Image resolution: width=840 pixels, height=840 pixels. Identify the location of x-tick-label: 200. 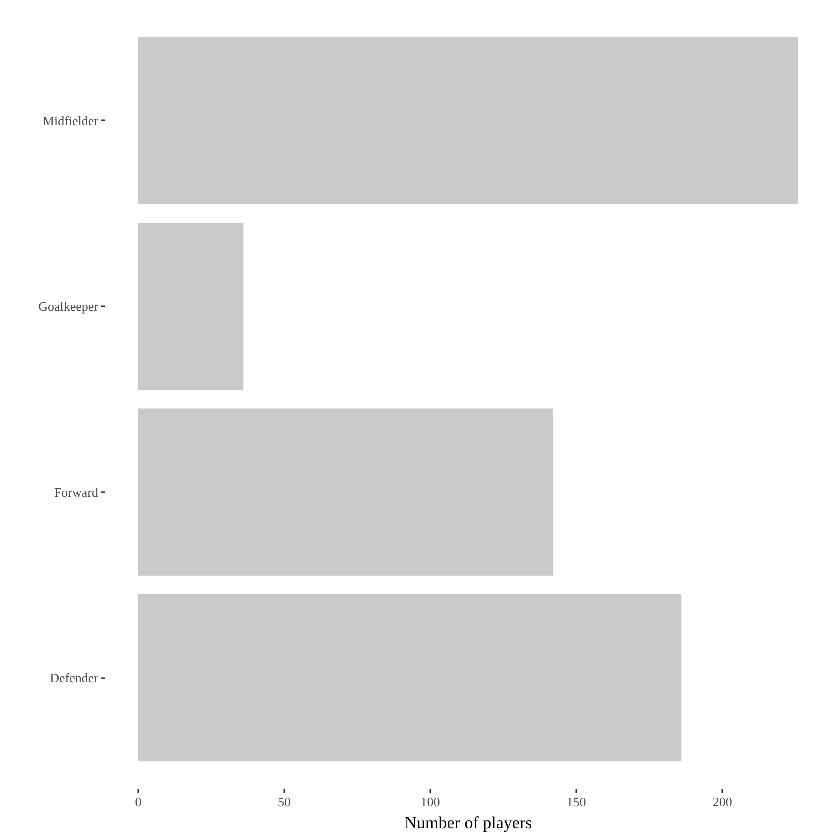
(722, 802).